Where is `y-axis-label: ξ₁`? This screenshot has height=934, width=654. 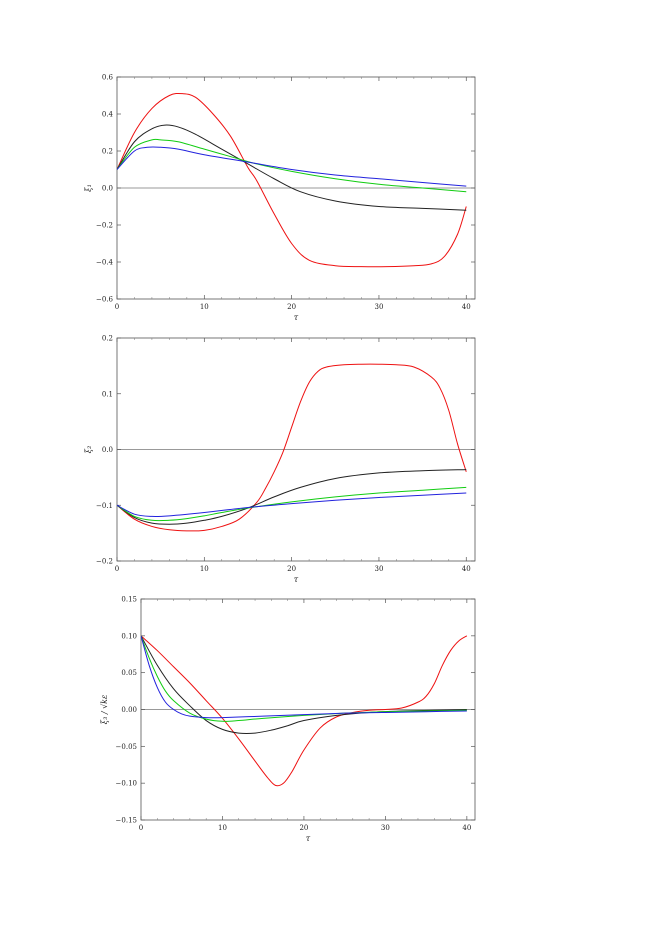
y-axis-label: ξ₁ is located at coordinates (88, 188).